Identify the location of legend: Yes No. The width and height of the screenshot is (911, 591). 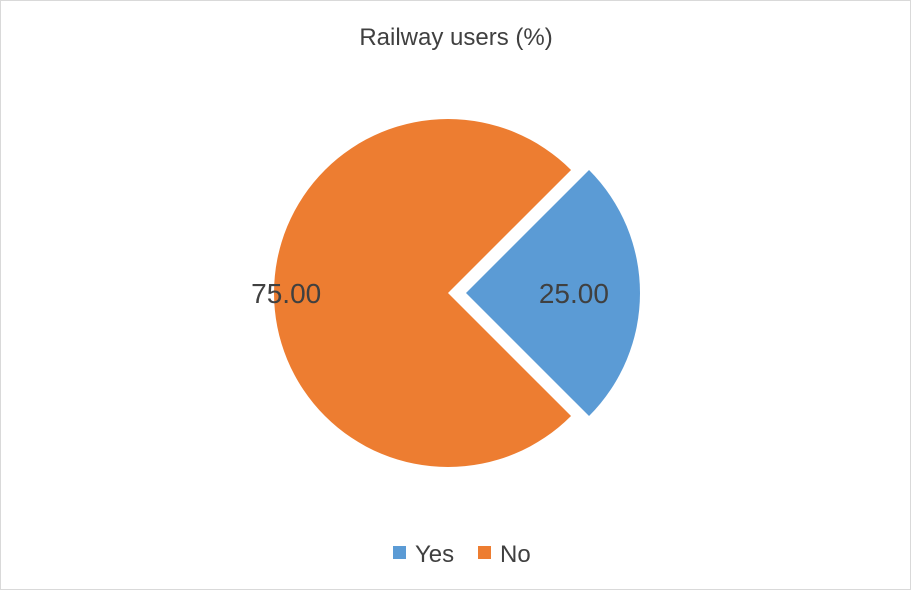
(462, 554).